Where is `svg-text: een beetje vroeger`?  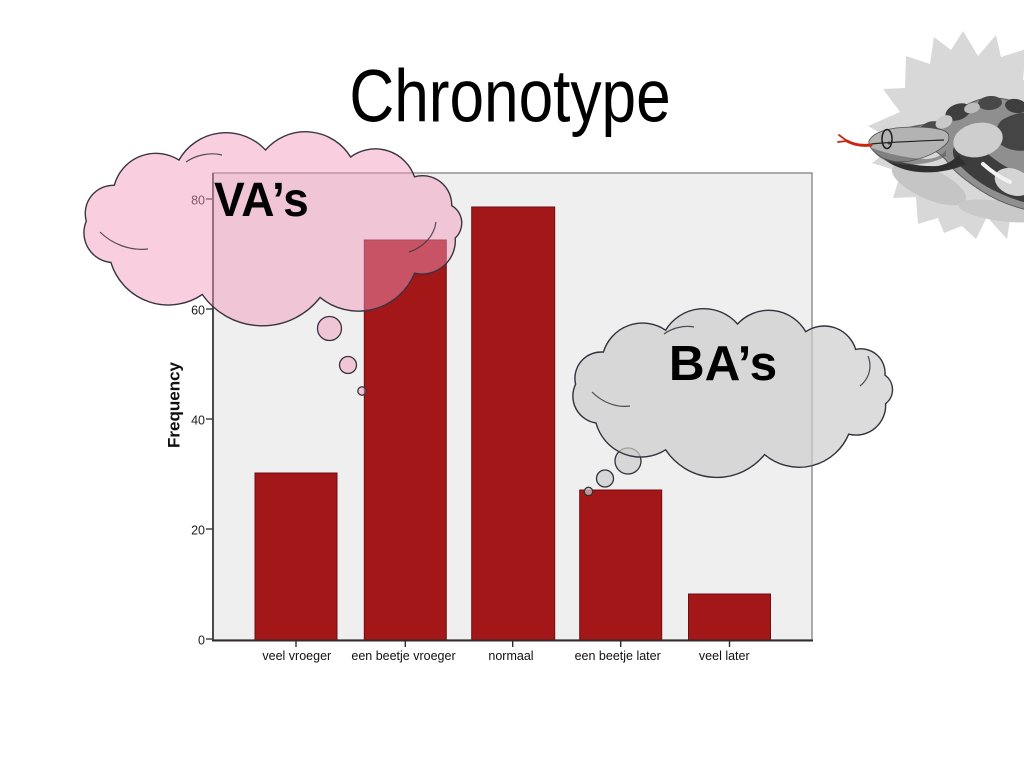
svg-text: een beetje vroeger is located at coordinates (403, 656).